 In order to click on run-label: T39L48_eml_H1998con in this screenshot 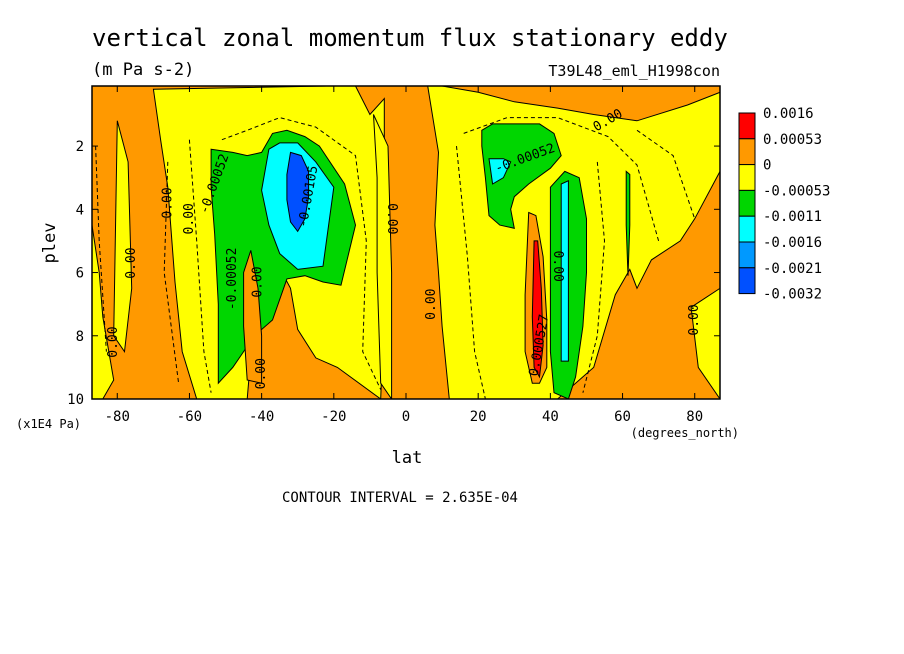, I will do `click(634, 71)`.